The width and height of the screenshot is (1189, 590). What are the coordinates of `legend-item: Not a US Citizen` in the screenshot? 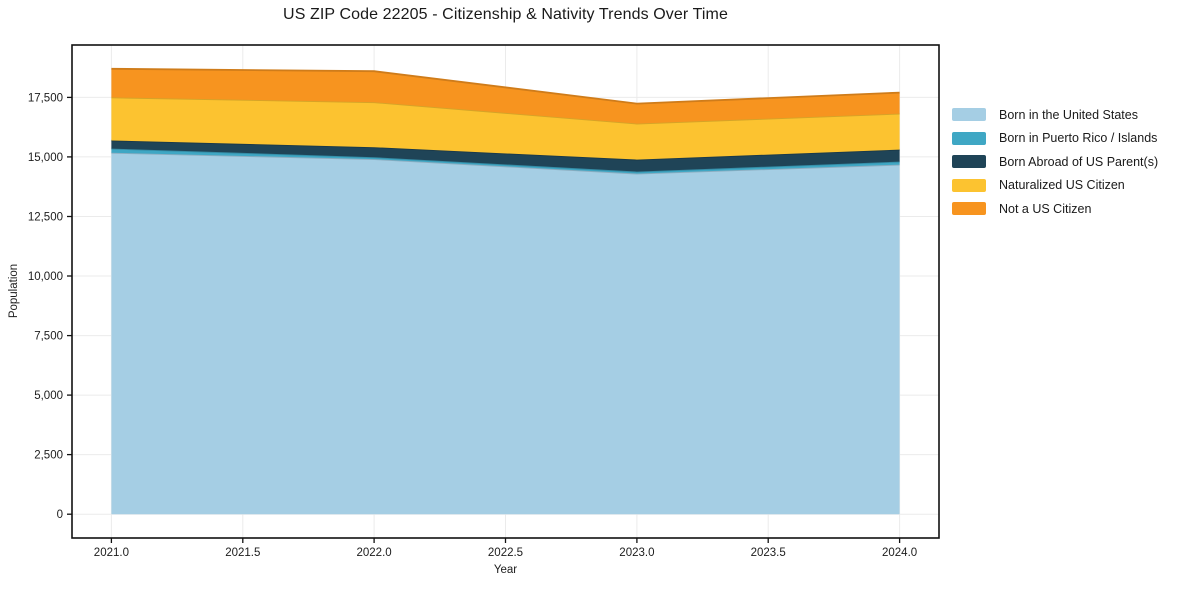 It's located at (1055, 209).